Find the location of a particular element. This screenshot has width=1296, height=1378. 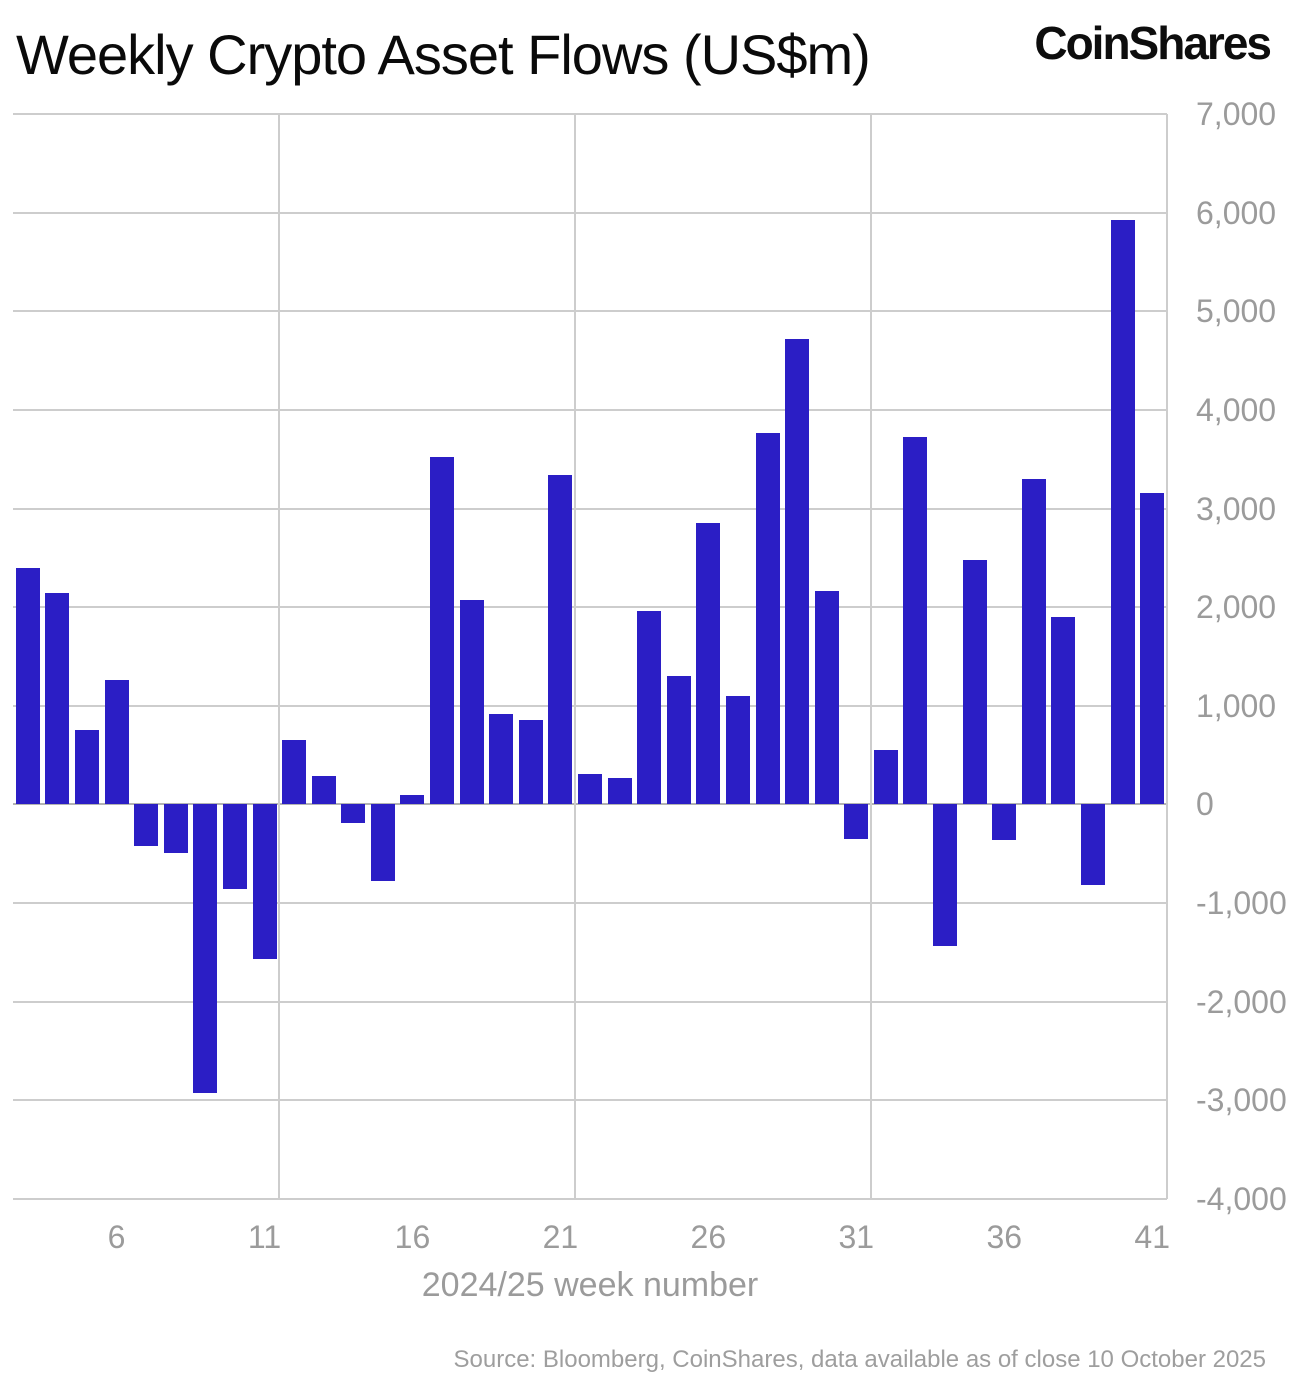

zero-gridline is located at coordinates (590, 804).